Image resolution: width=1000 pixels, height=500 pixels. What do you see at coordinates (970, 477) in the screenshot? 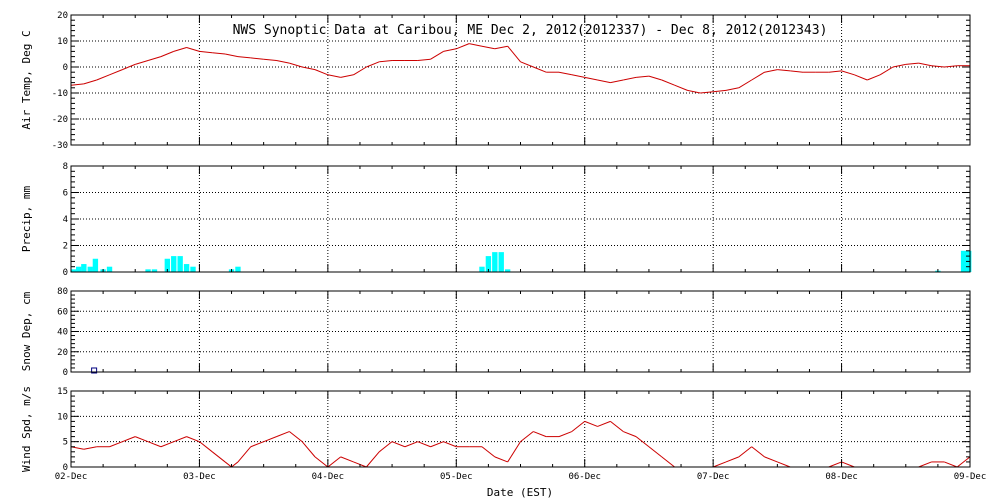
I see `x-tick-label: 09-Dec` at bounding box center [970, 477].